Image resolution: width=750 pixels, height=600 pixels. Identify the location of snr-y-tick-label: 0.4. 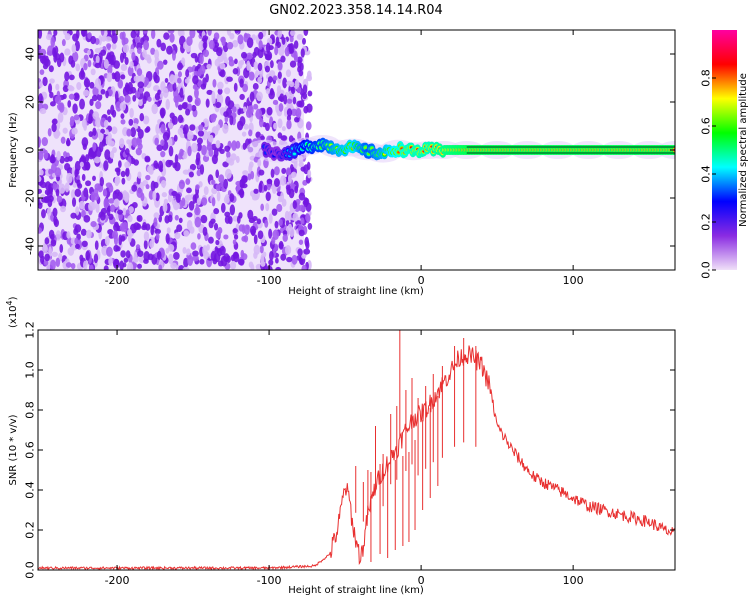
(30, 490).